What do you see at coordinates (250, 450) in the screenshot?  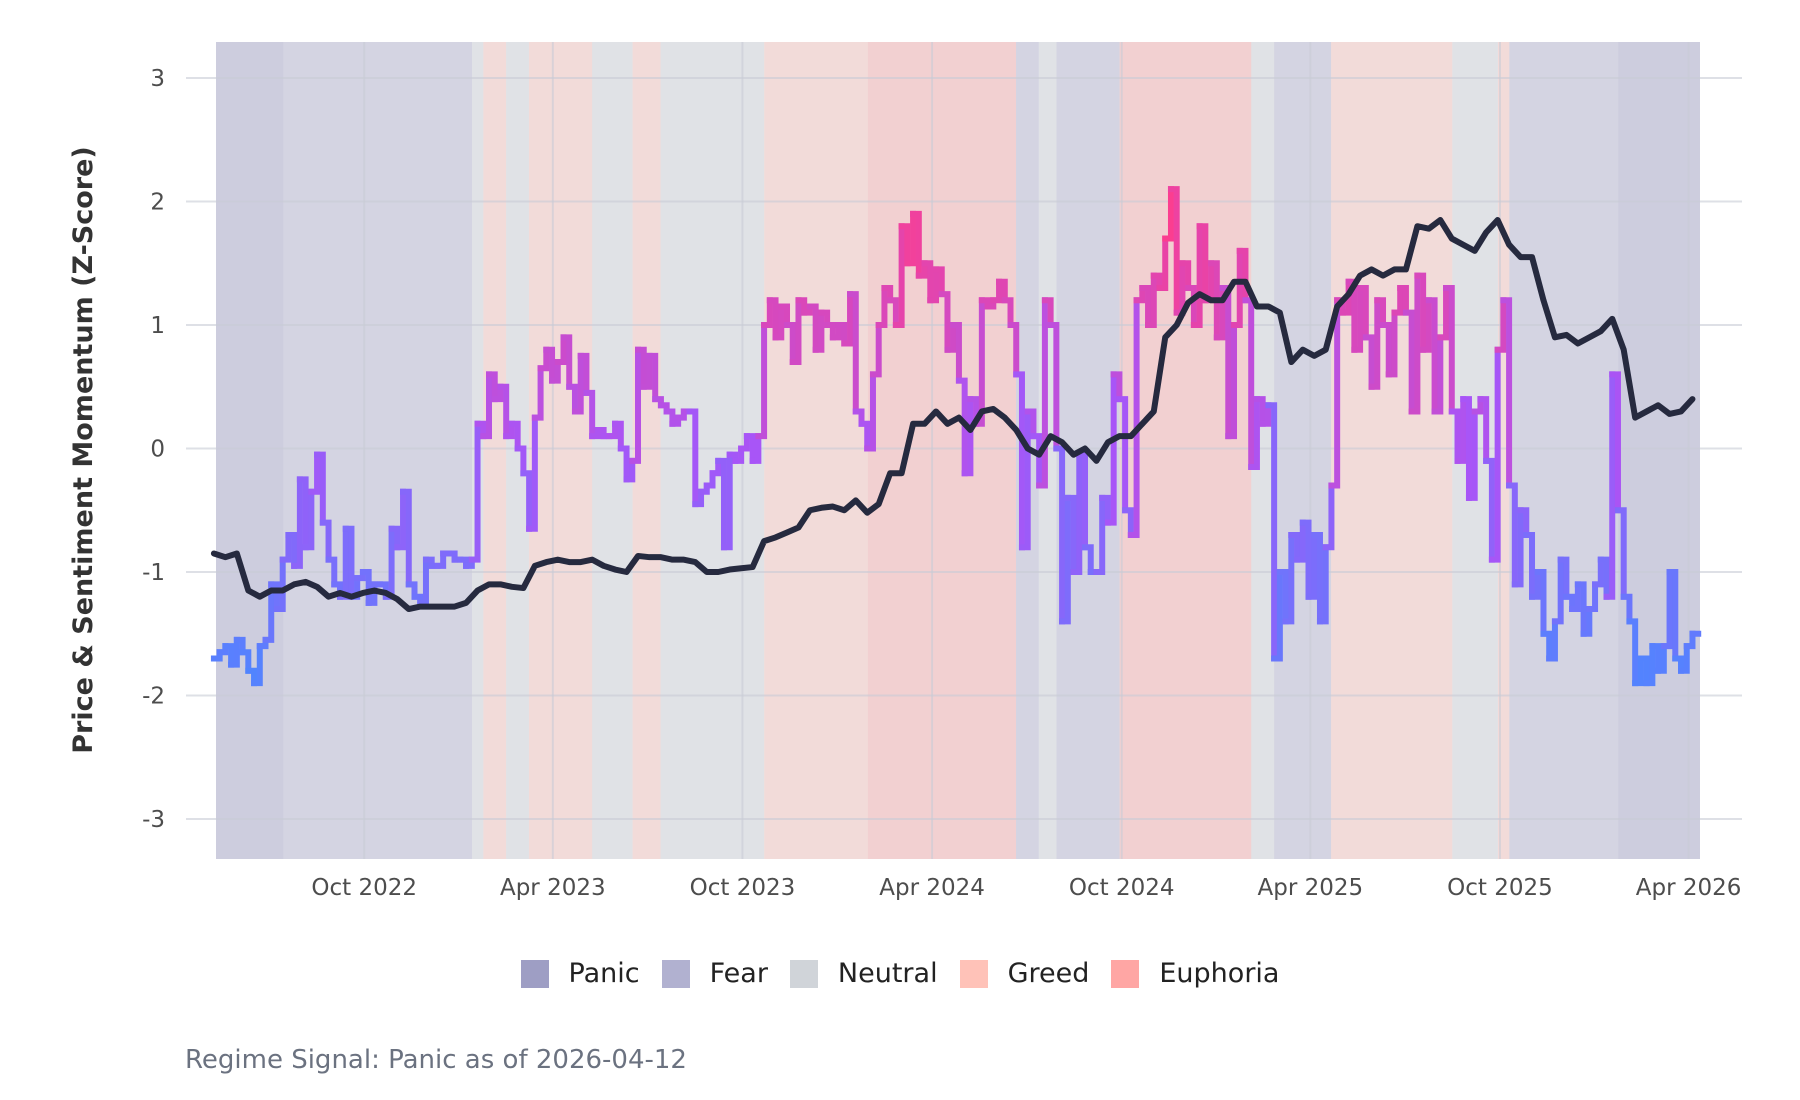 I see `regime-band-panic` at bounding box center [250, 450].